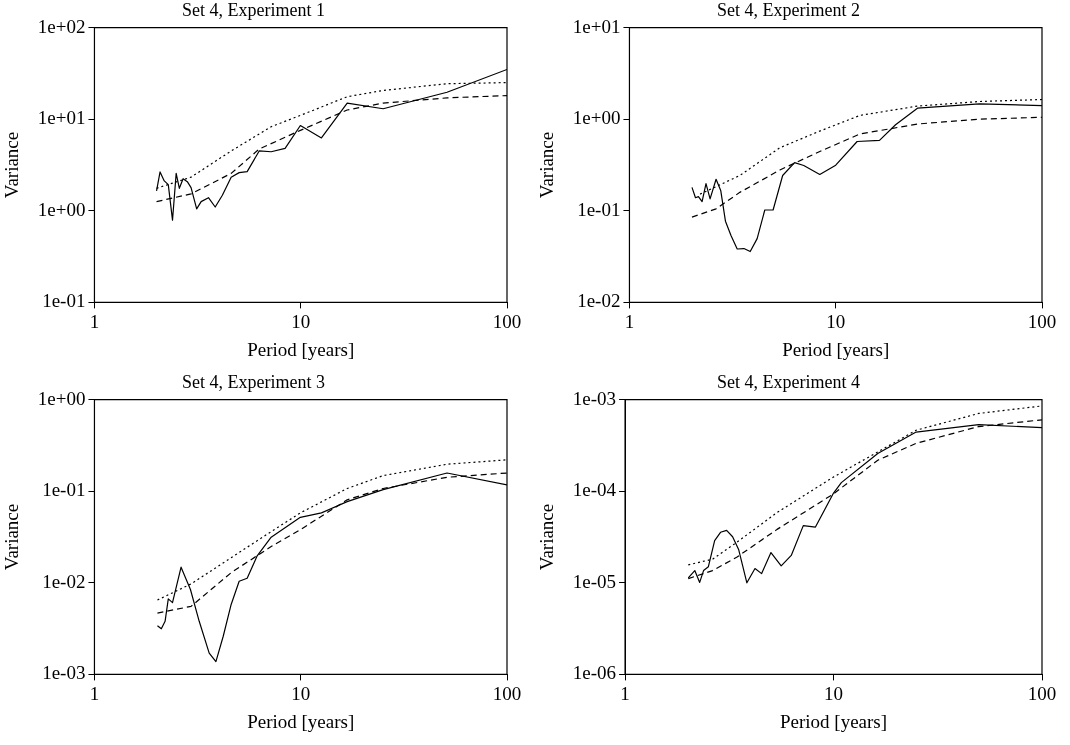 The width and height of the screenshot is (1070, 745). Describe the element at coordinates (594, 581) in the screenshot. I see `y-tick-label: 1e-05` at that location.